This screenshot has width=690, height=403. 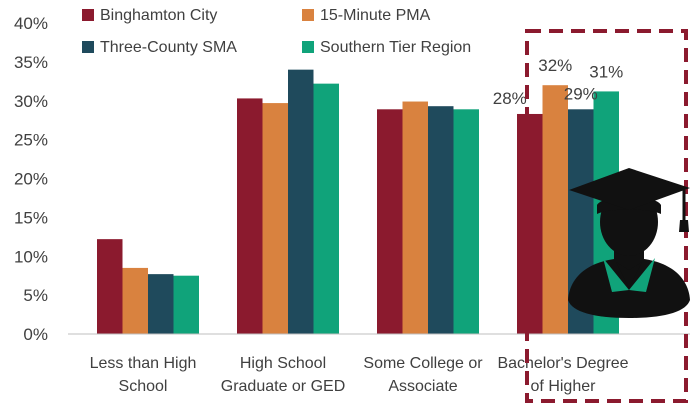 I want to click on data-label: 29%, so click(x=581, y=93).